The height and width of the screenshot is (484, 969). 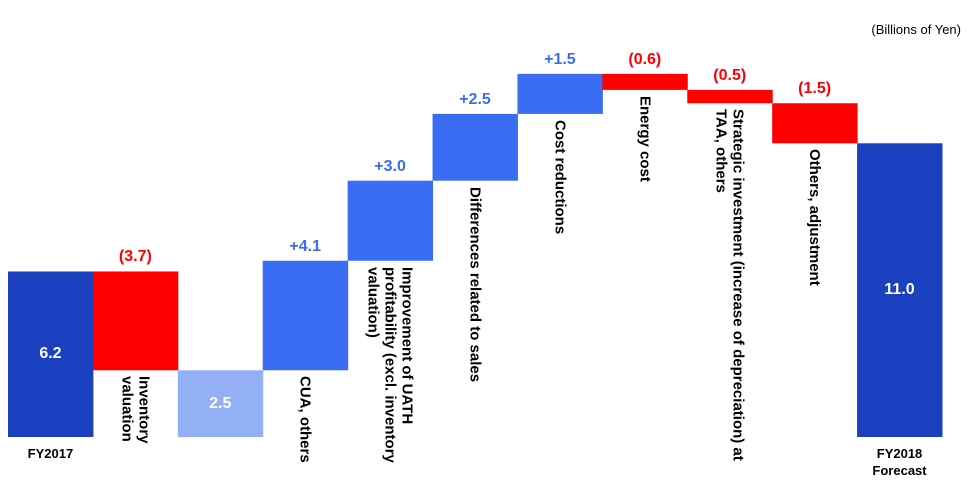 What do you see at coordinates (560, 59) in the screenshot?
I see `value-label: +1.5` at bounding box center [560, 59].